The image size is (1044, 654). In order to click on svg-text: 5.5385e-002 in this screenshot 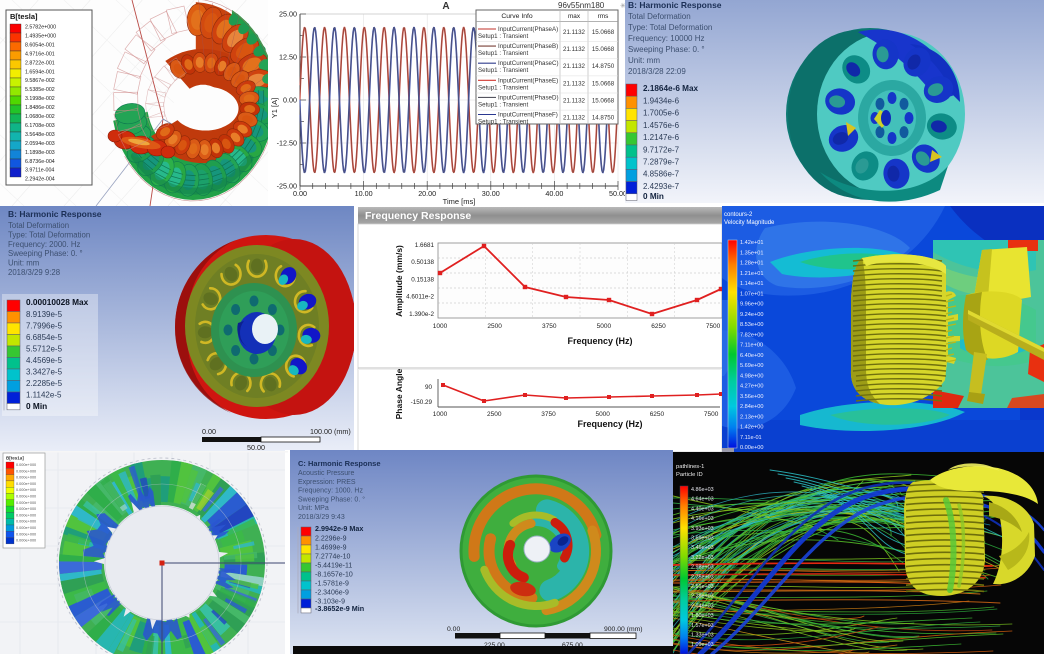, I will do `click(40, 90)`.